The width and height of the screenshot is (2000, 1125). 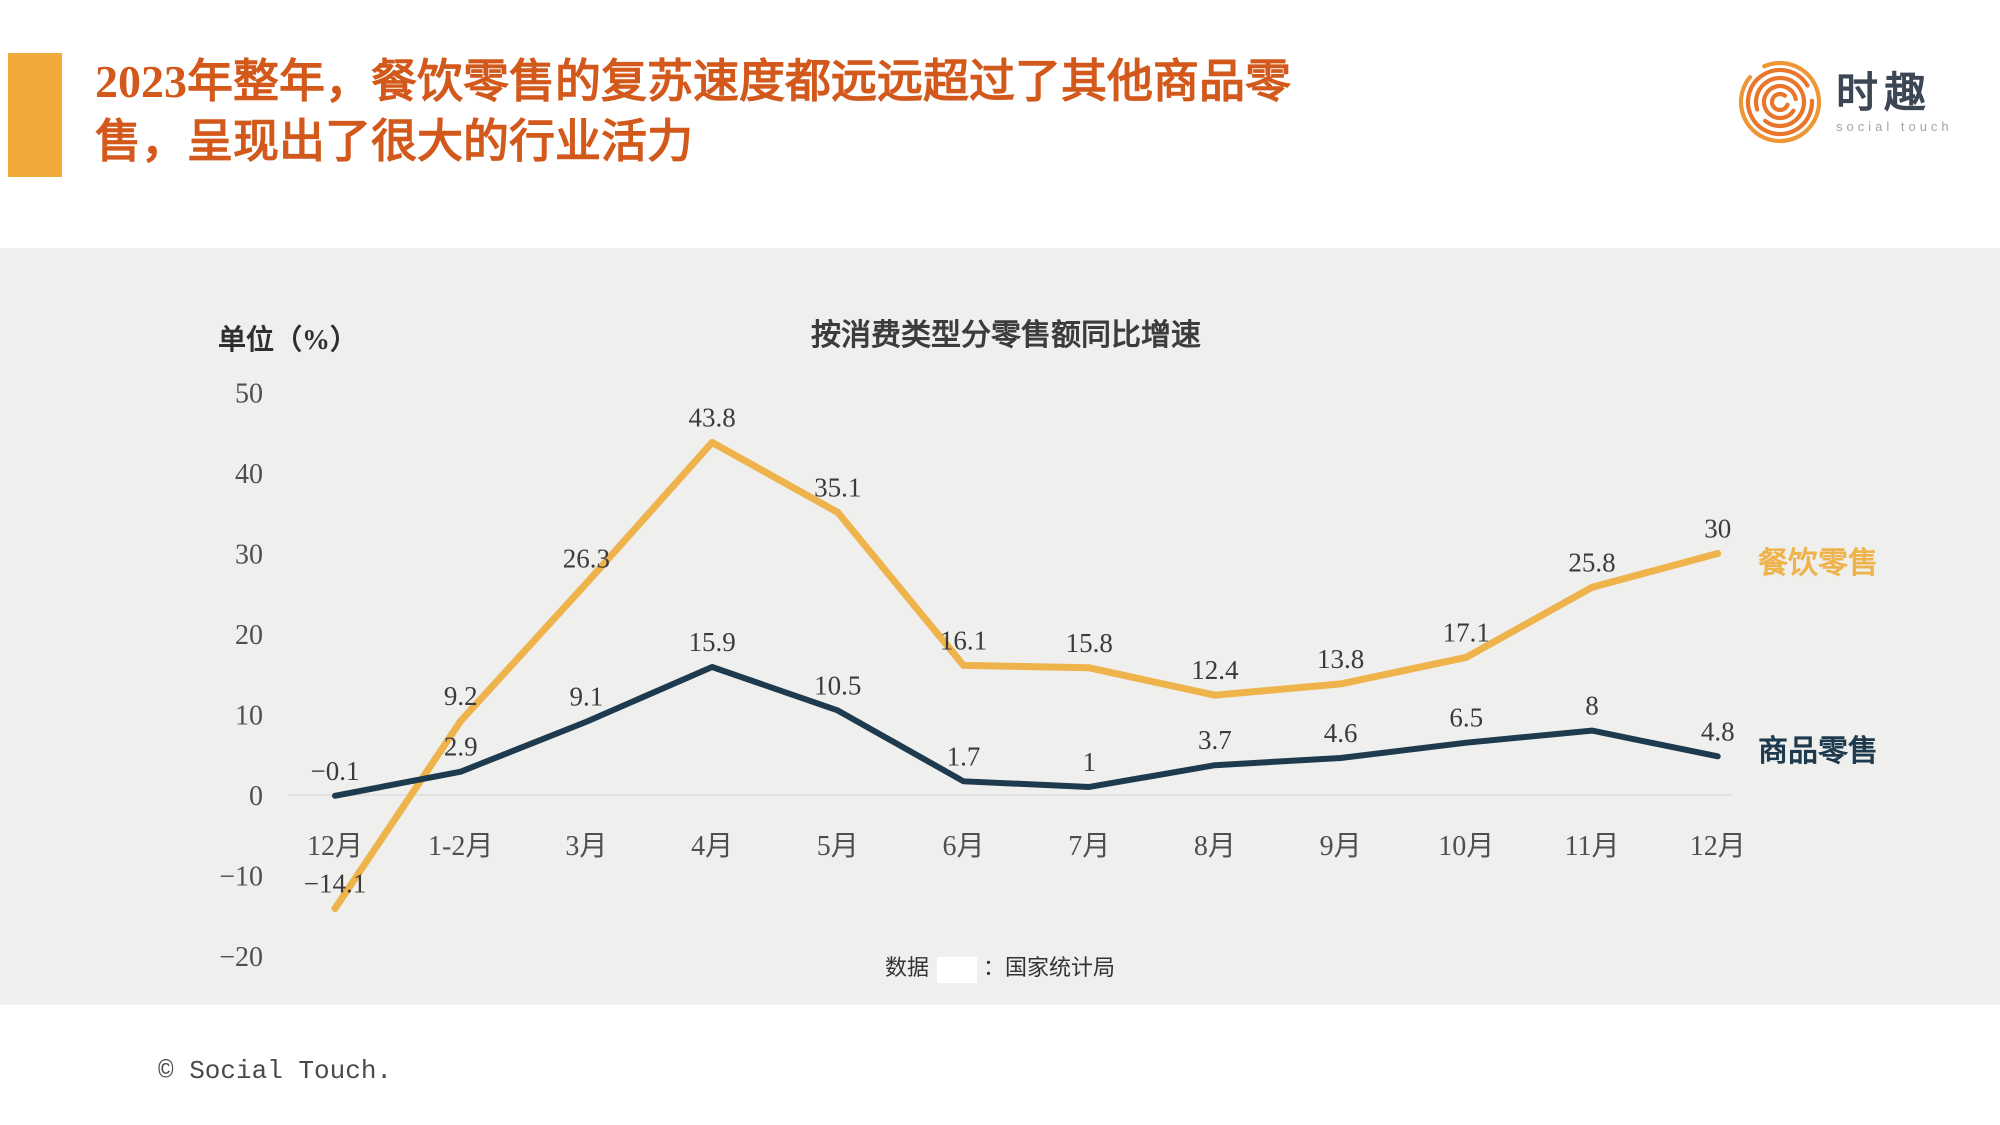 I want to click on source-prefix: 数据, so click(x=906, y=967).